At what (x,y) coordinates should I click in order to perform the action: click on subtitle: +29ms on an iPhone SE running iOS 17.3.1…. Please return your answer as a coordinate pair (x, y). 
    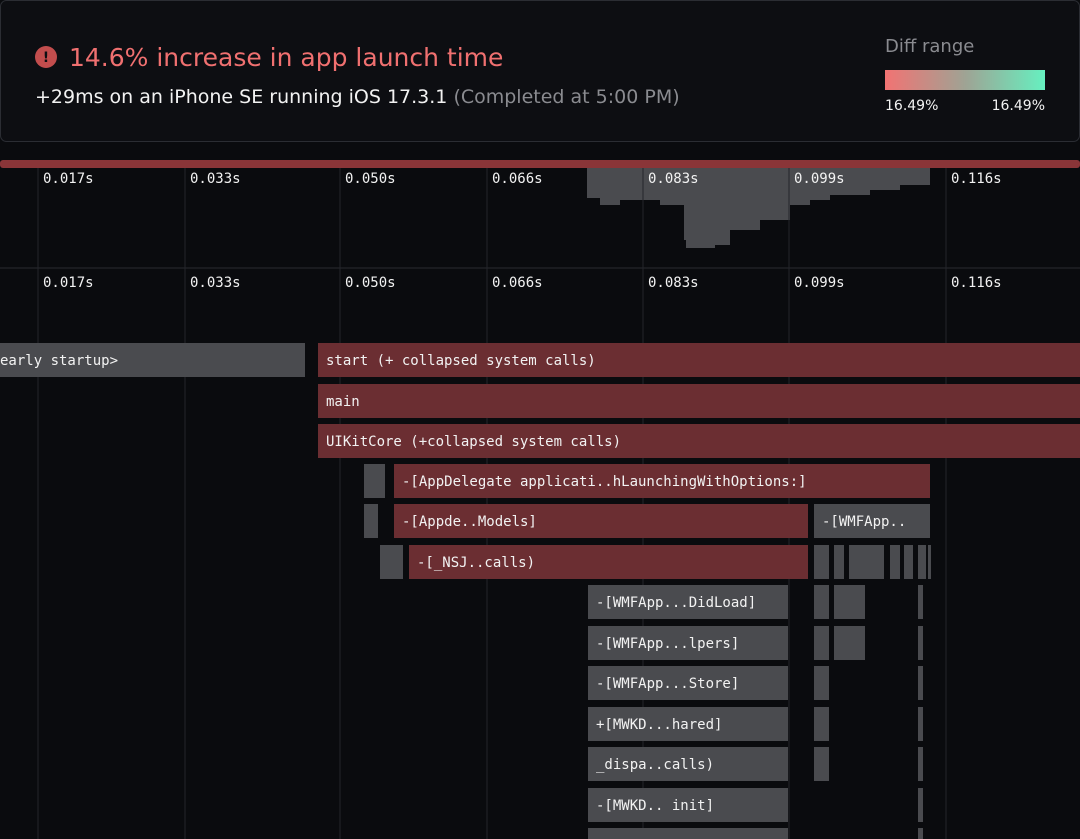
    Looking at the image, I should click on (357, 97).